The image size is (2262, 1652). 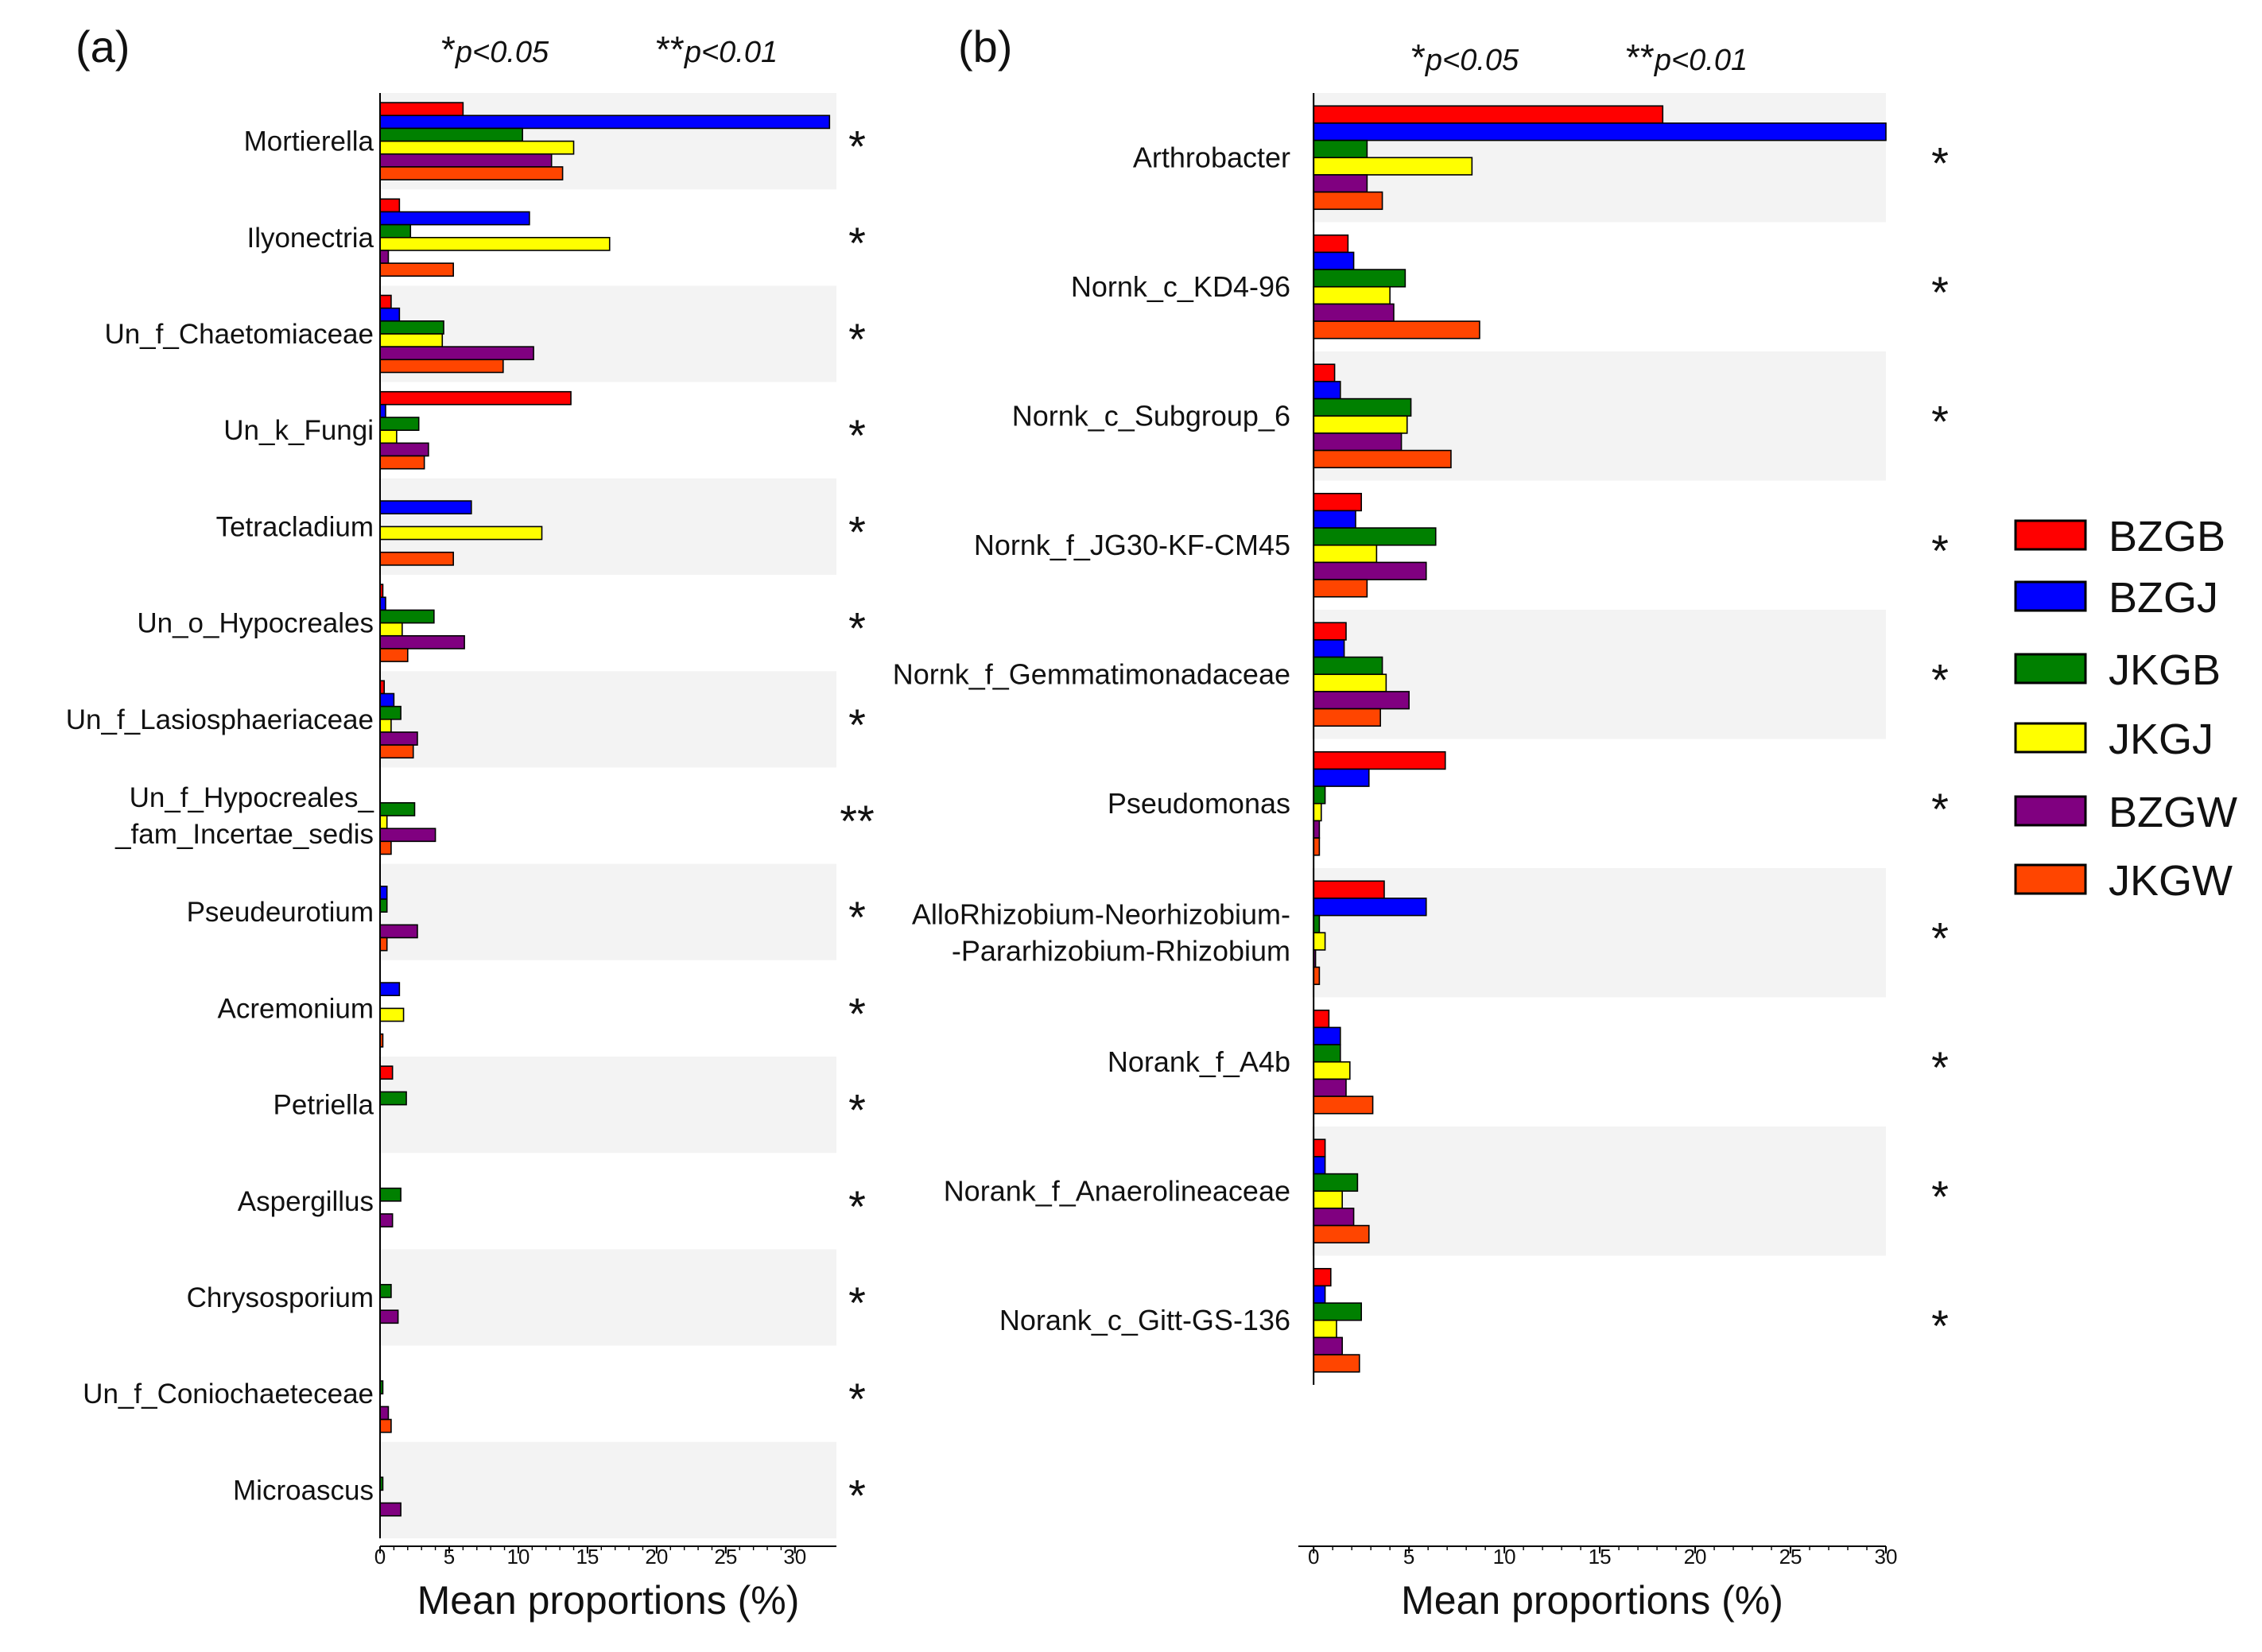 I want to click on sig-legend-single: *p<0.05, so click(x=1465, y=57).